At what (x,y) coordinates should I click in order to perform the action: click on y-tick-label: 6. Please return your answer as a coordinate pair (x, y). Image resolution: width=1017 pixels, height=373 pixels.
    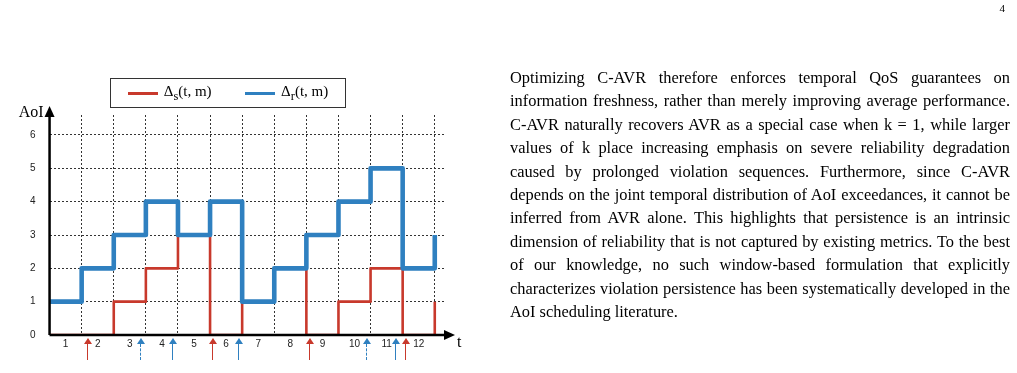
    Looking at the image, I should click on (33, 134).